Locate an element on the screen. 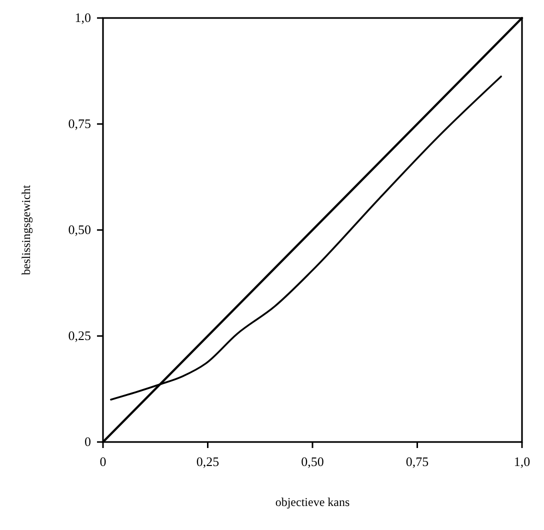 This screenshot has height=530, width=544. y-tick-label: 0,50 is located at coordinates (79, 229).